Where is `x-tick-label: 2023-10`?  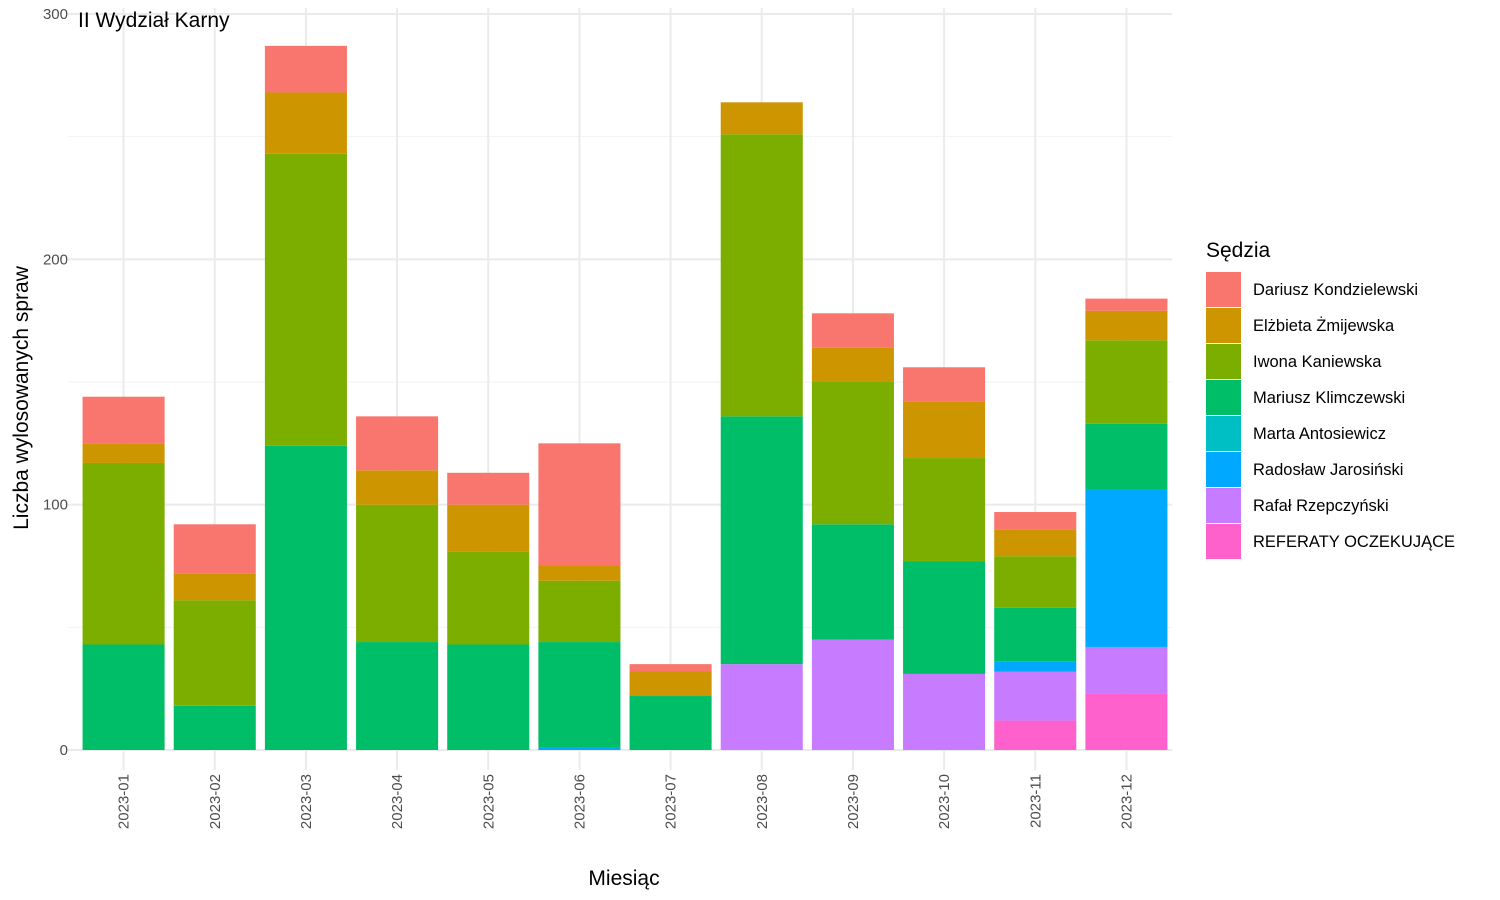 x-tick-label: 2023-10 is located at coordinates (944, 801).